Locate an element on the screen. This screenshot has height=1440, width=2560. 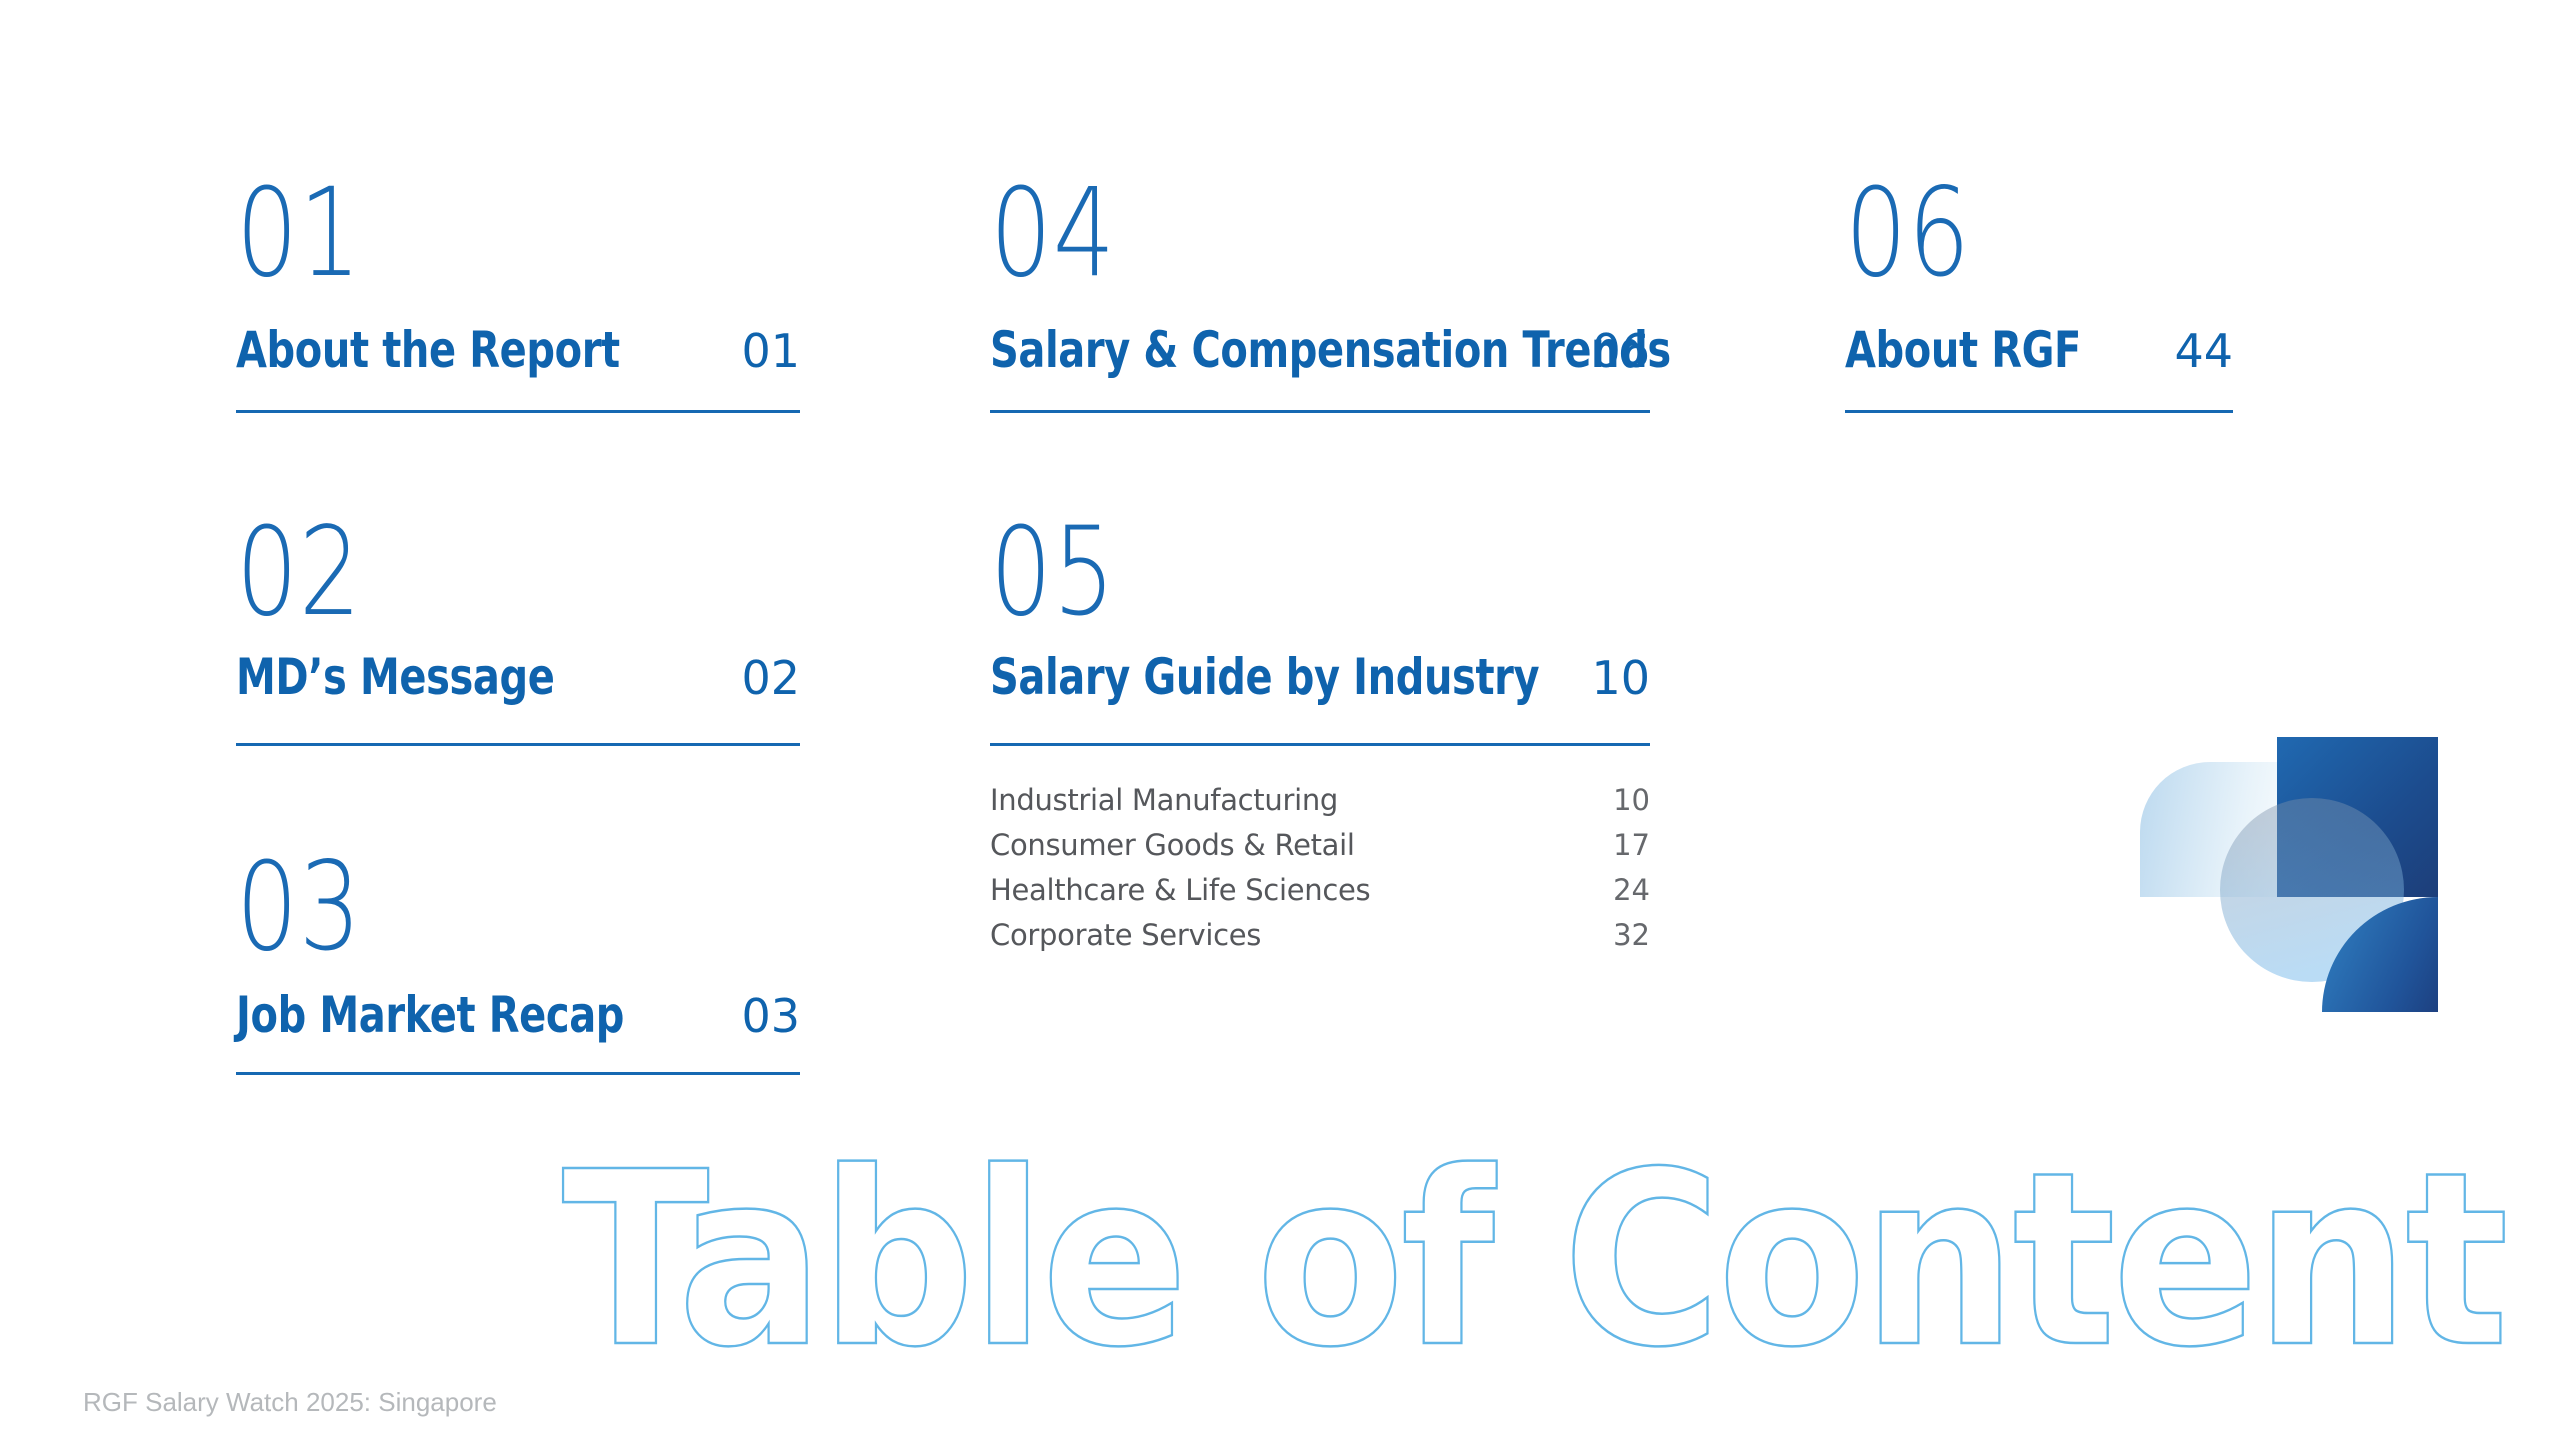
section-number-04: 04 is located at coordinates (1053, 233).